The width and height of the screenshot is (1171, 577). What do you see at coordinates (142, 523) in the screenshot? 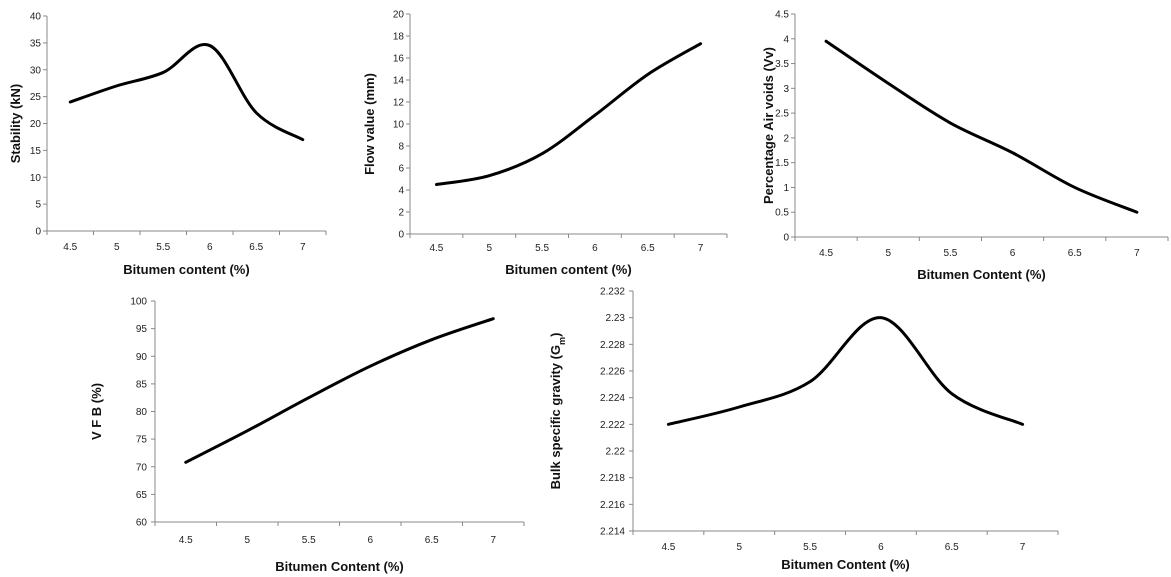
I see `y-tick-label: 60` at bounding box center [142, 523].